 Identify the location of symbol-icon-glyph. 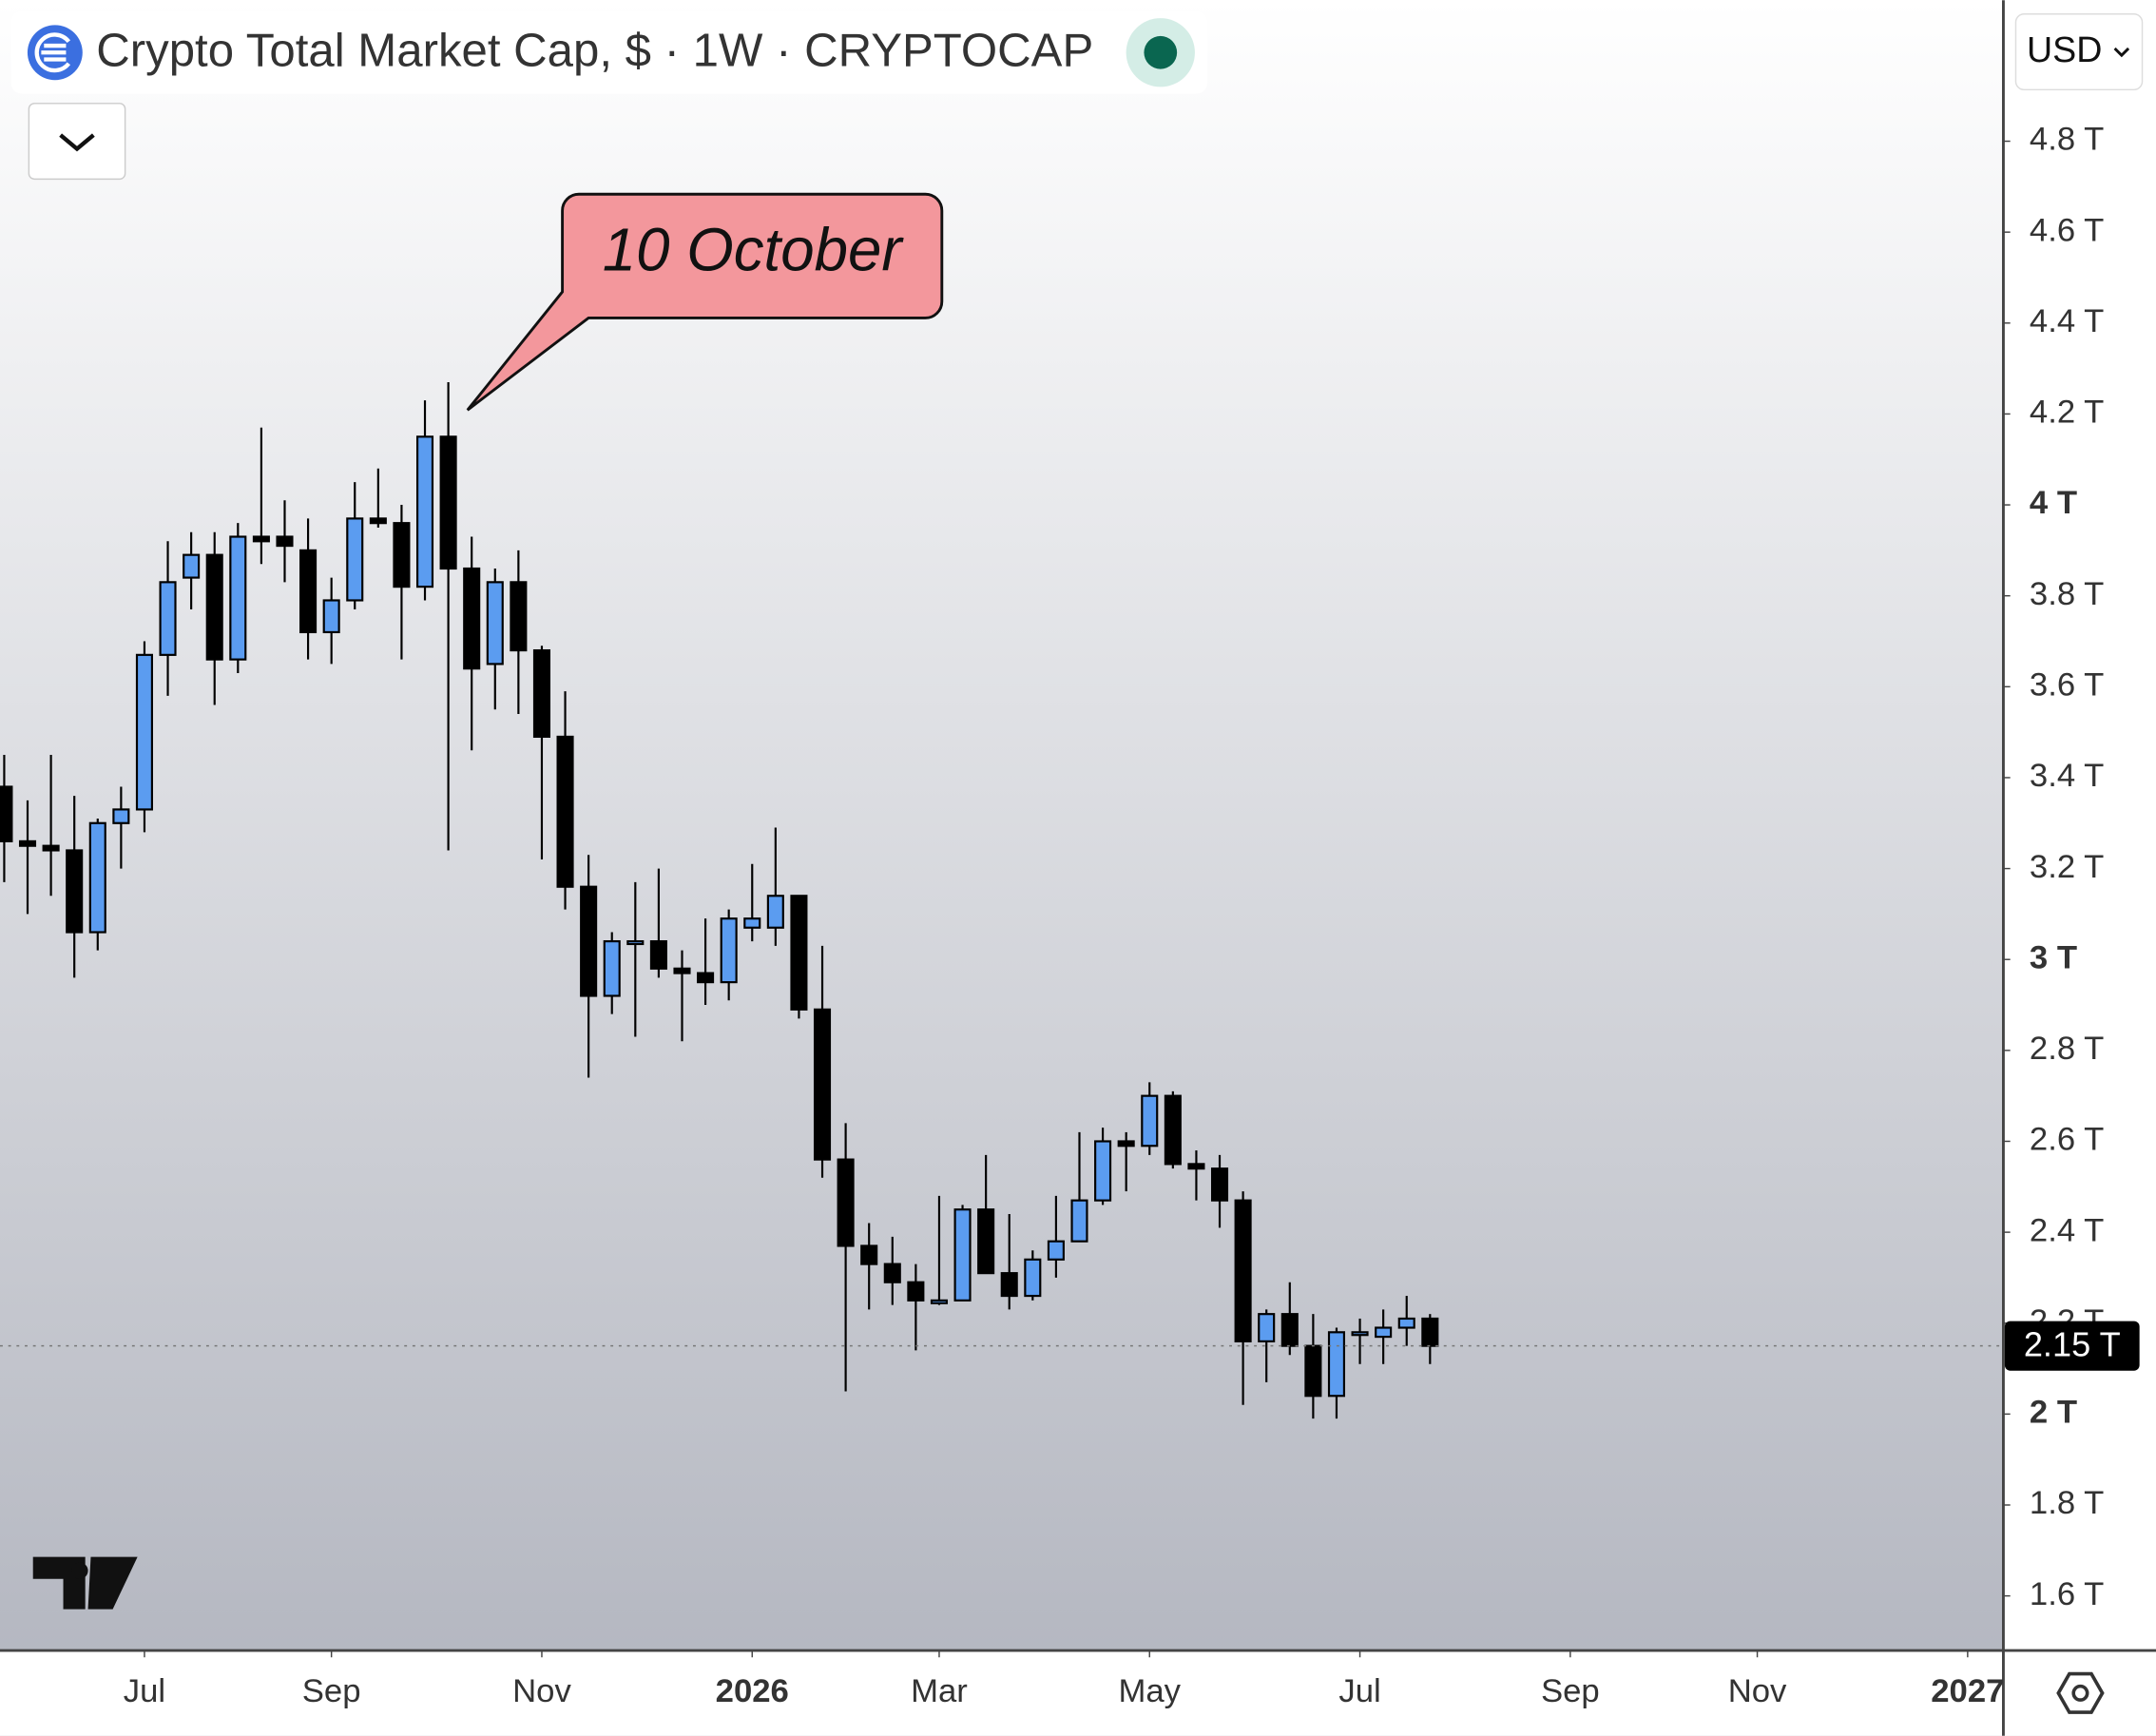
(52, 53).